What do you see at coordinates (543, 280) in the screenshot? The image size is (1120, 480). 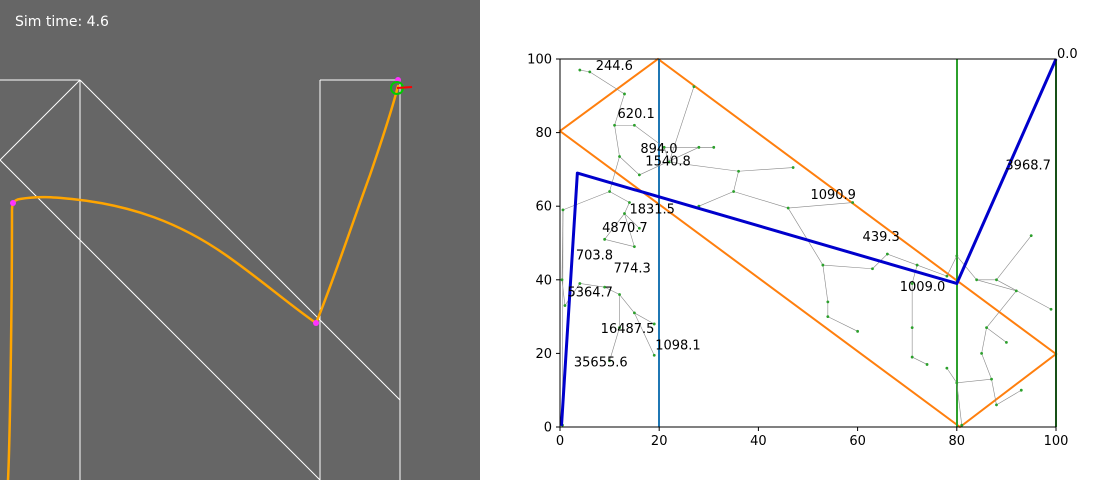 I see `y-tick-label: 40` at bounding box center [543, 280].